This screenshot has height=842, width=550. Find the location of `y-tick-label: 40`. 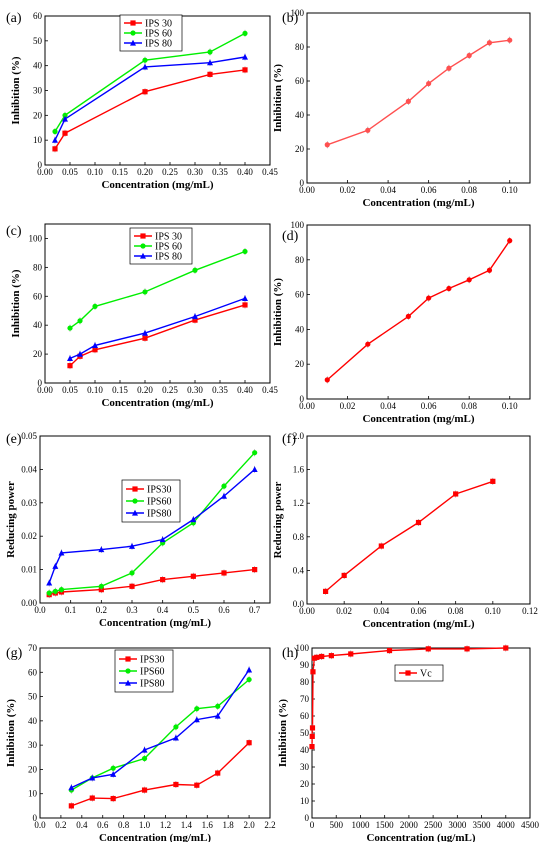

y-tick-label: 40 is located at coordinates (300, 115).